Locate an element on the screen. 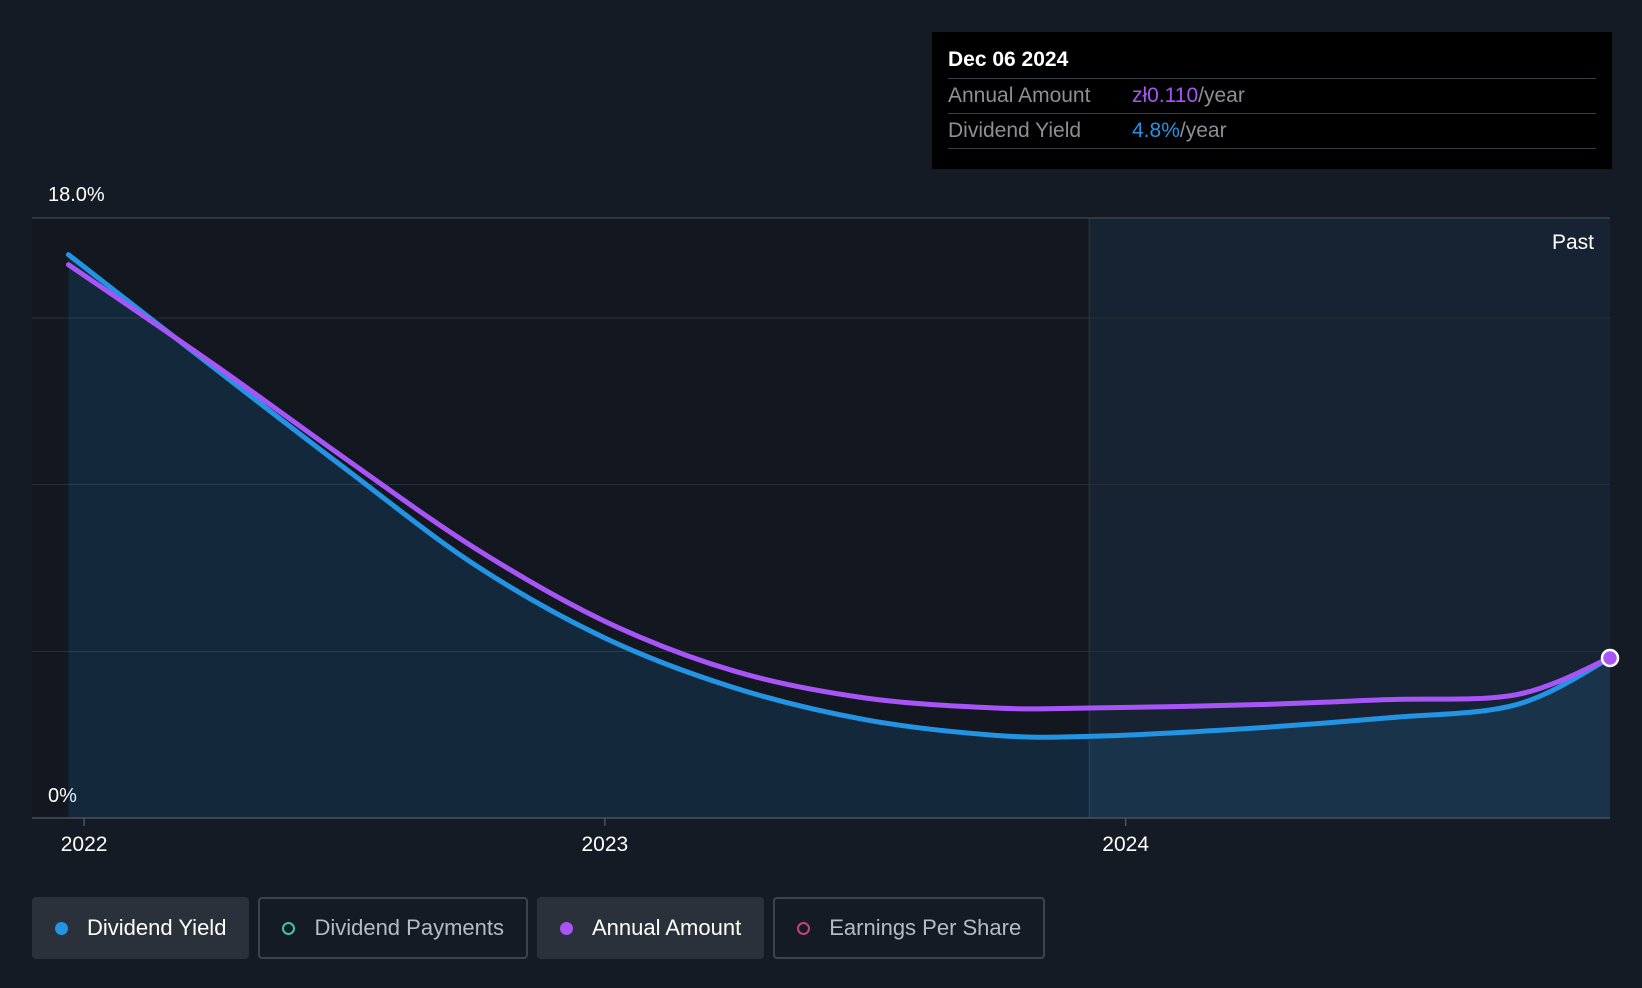 Image resolution: width=1642 pixels, height=988 pixels. legend-earnings-per-share-button: Earnings Per Share is located at coordinates (909, 928).